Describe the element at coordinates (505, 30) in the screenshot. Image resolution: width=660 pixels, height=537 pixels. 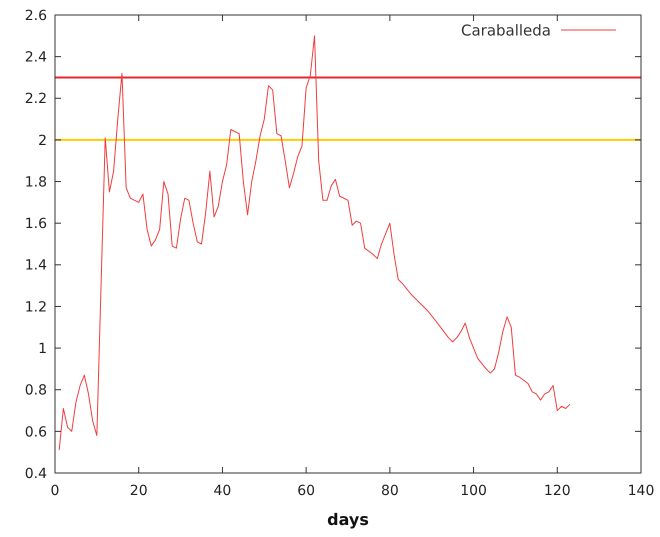
I see `legend-label: Caraballeda` at that location.